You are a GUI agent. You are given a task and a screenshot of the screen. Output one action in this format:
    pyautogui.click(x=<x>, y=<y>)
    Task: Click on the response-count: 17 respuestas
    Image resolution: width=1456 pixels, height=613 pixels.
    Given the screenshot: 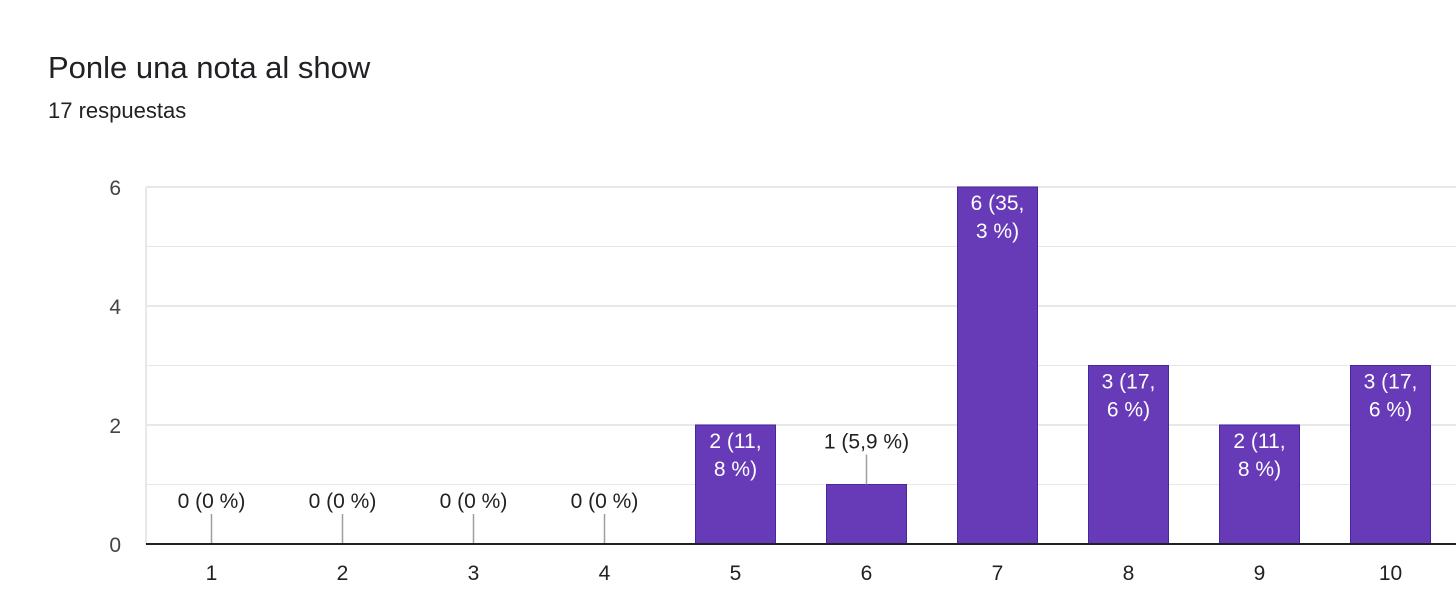 What is the action you would take?
    pyautogui.click(x=117, y=110)
    